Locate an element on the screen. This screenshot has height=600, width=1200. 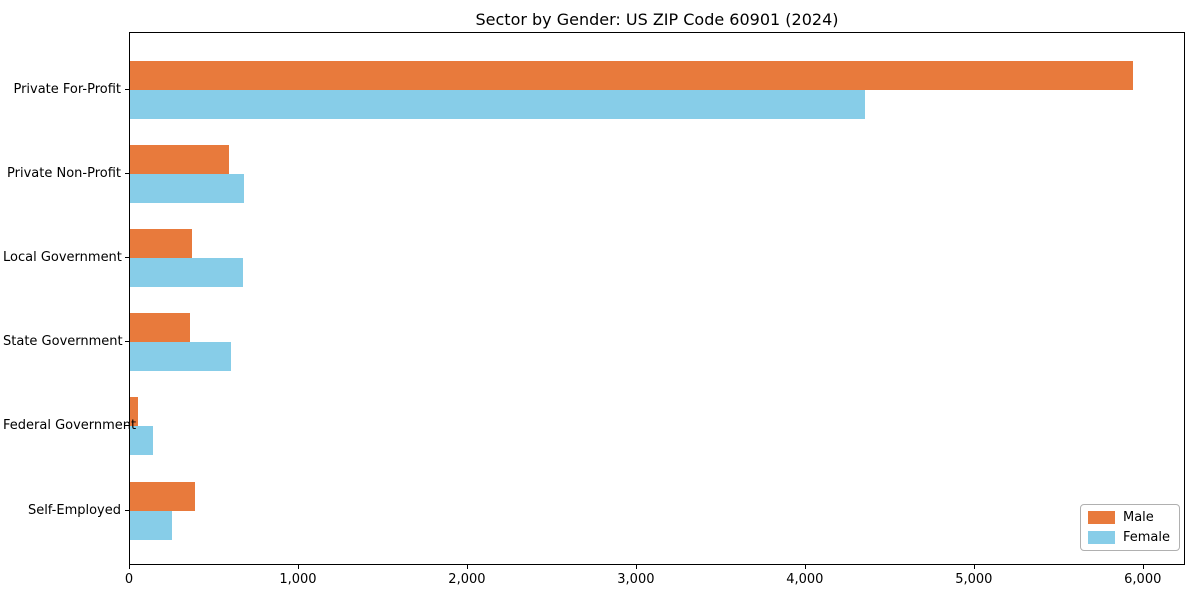
bar-male-state-government is located at coordinates (160, 328).